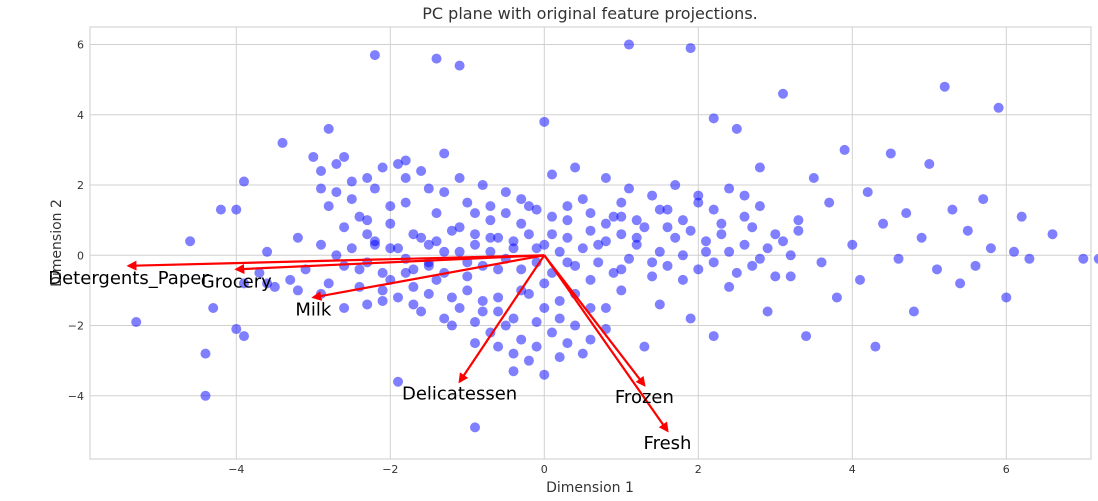 The image size is (1098, 501). I want to click on y-tick-label: 2, so click(80, 185).